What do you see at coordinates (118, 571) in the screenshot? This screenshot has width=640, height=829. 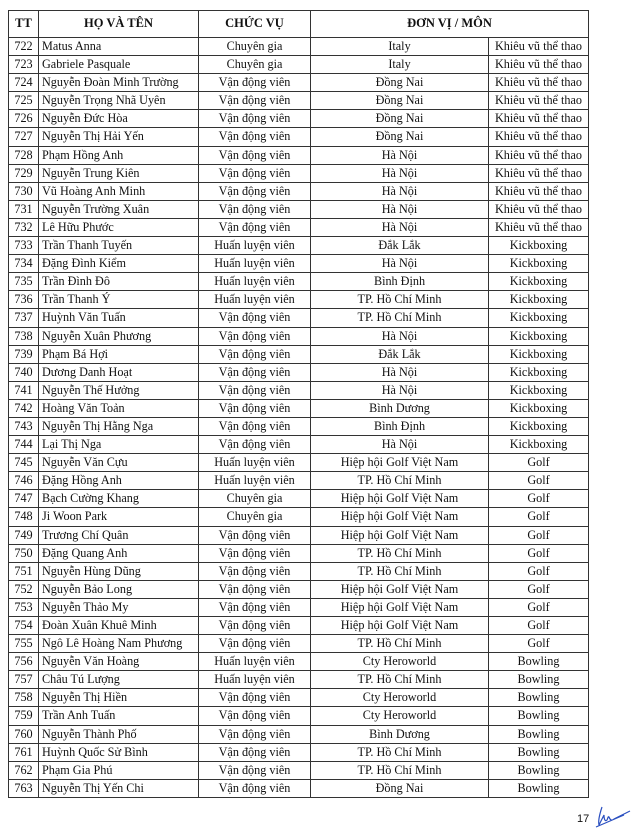 I see `cell-name: Nguyễn Hùng Dũng` at bounding box center [118, 571].